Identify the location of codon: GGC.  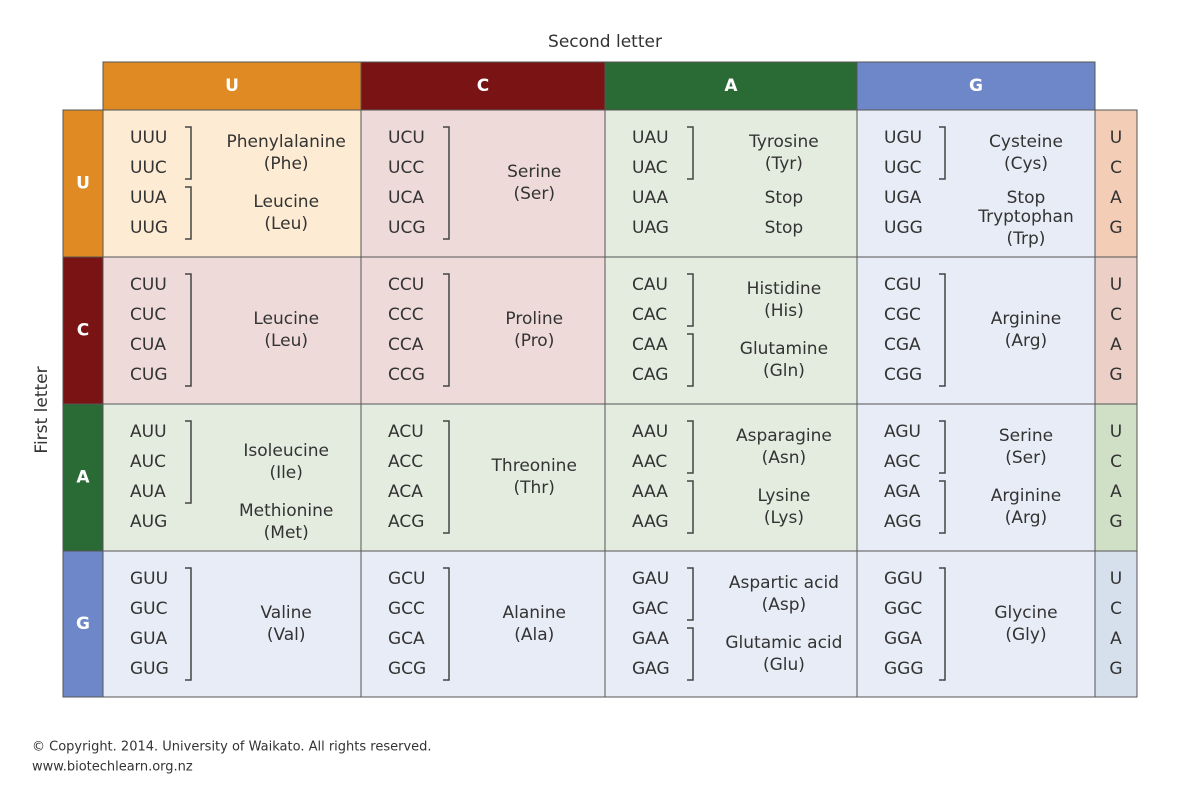
(903, 609).